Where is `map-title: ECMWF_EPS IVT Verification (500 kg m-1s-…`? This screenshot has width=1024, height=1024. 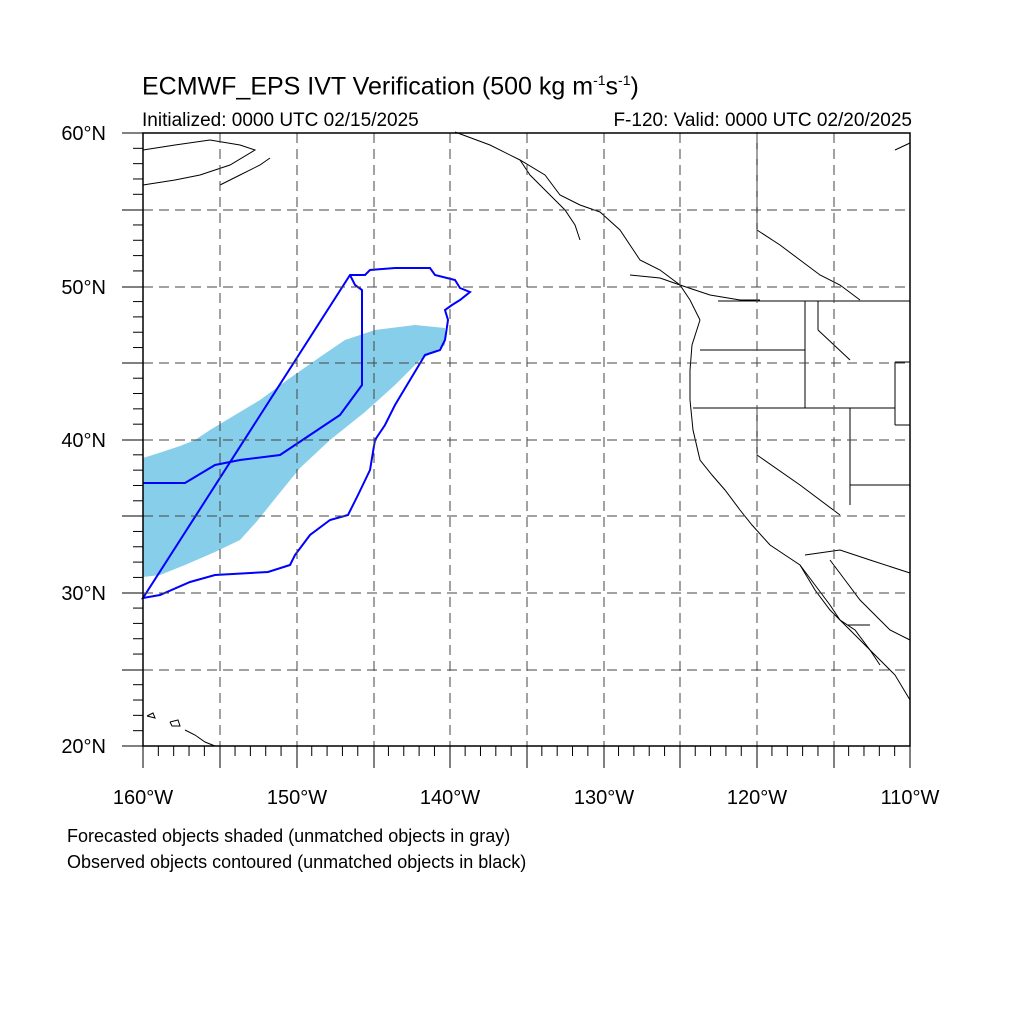
map-title: ECMWF_EPS IVT Verification (500 kg m-1s-… is located at coordinates (390, 86).